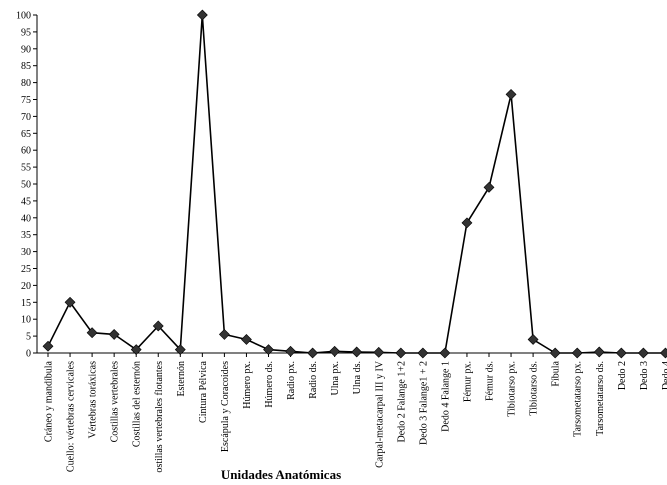 This screenshot has height=485, width=667. I want to click on y-tick-label: 75, so click(26, 100).